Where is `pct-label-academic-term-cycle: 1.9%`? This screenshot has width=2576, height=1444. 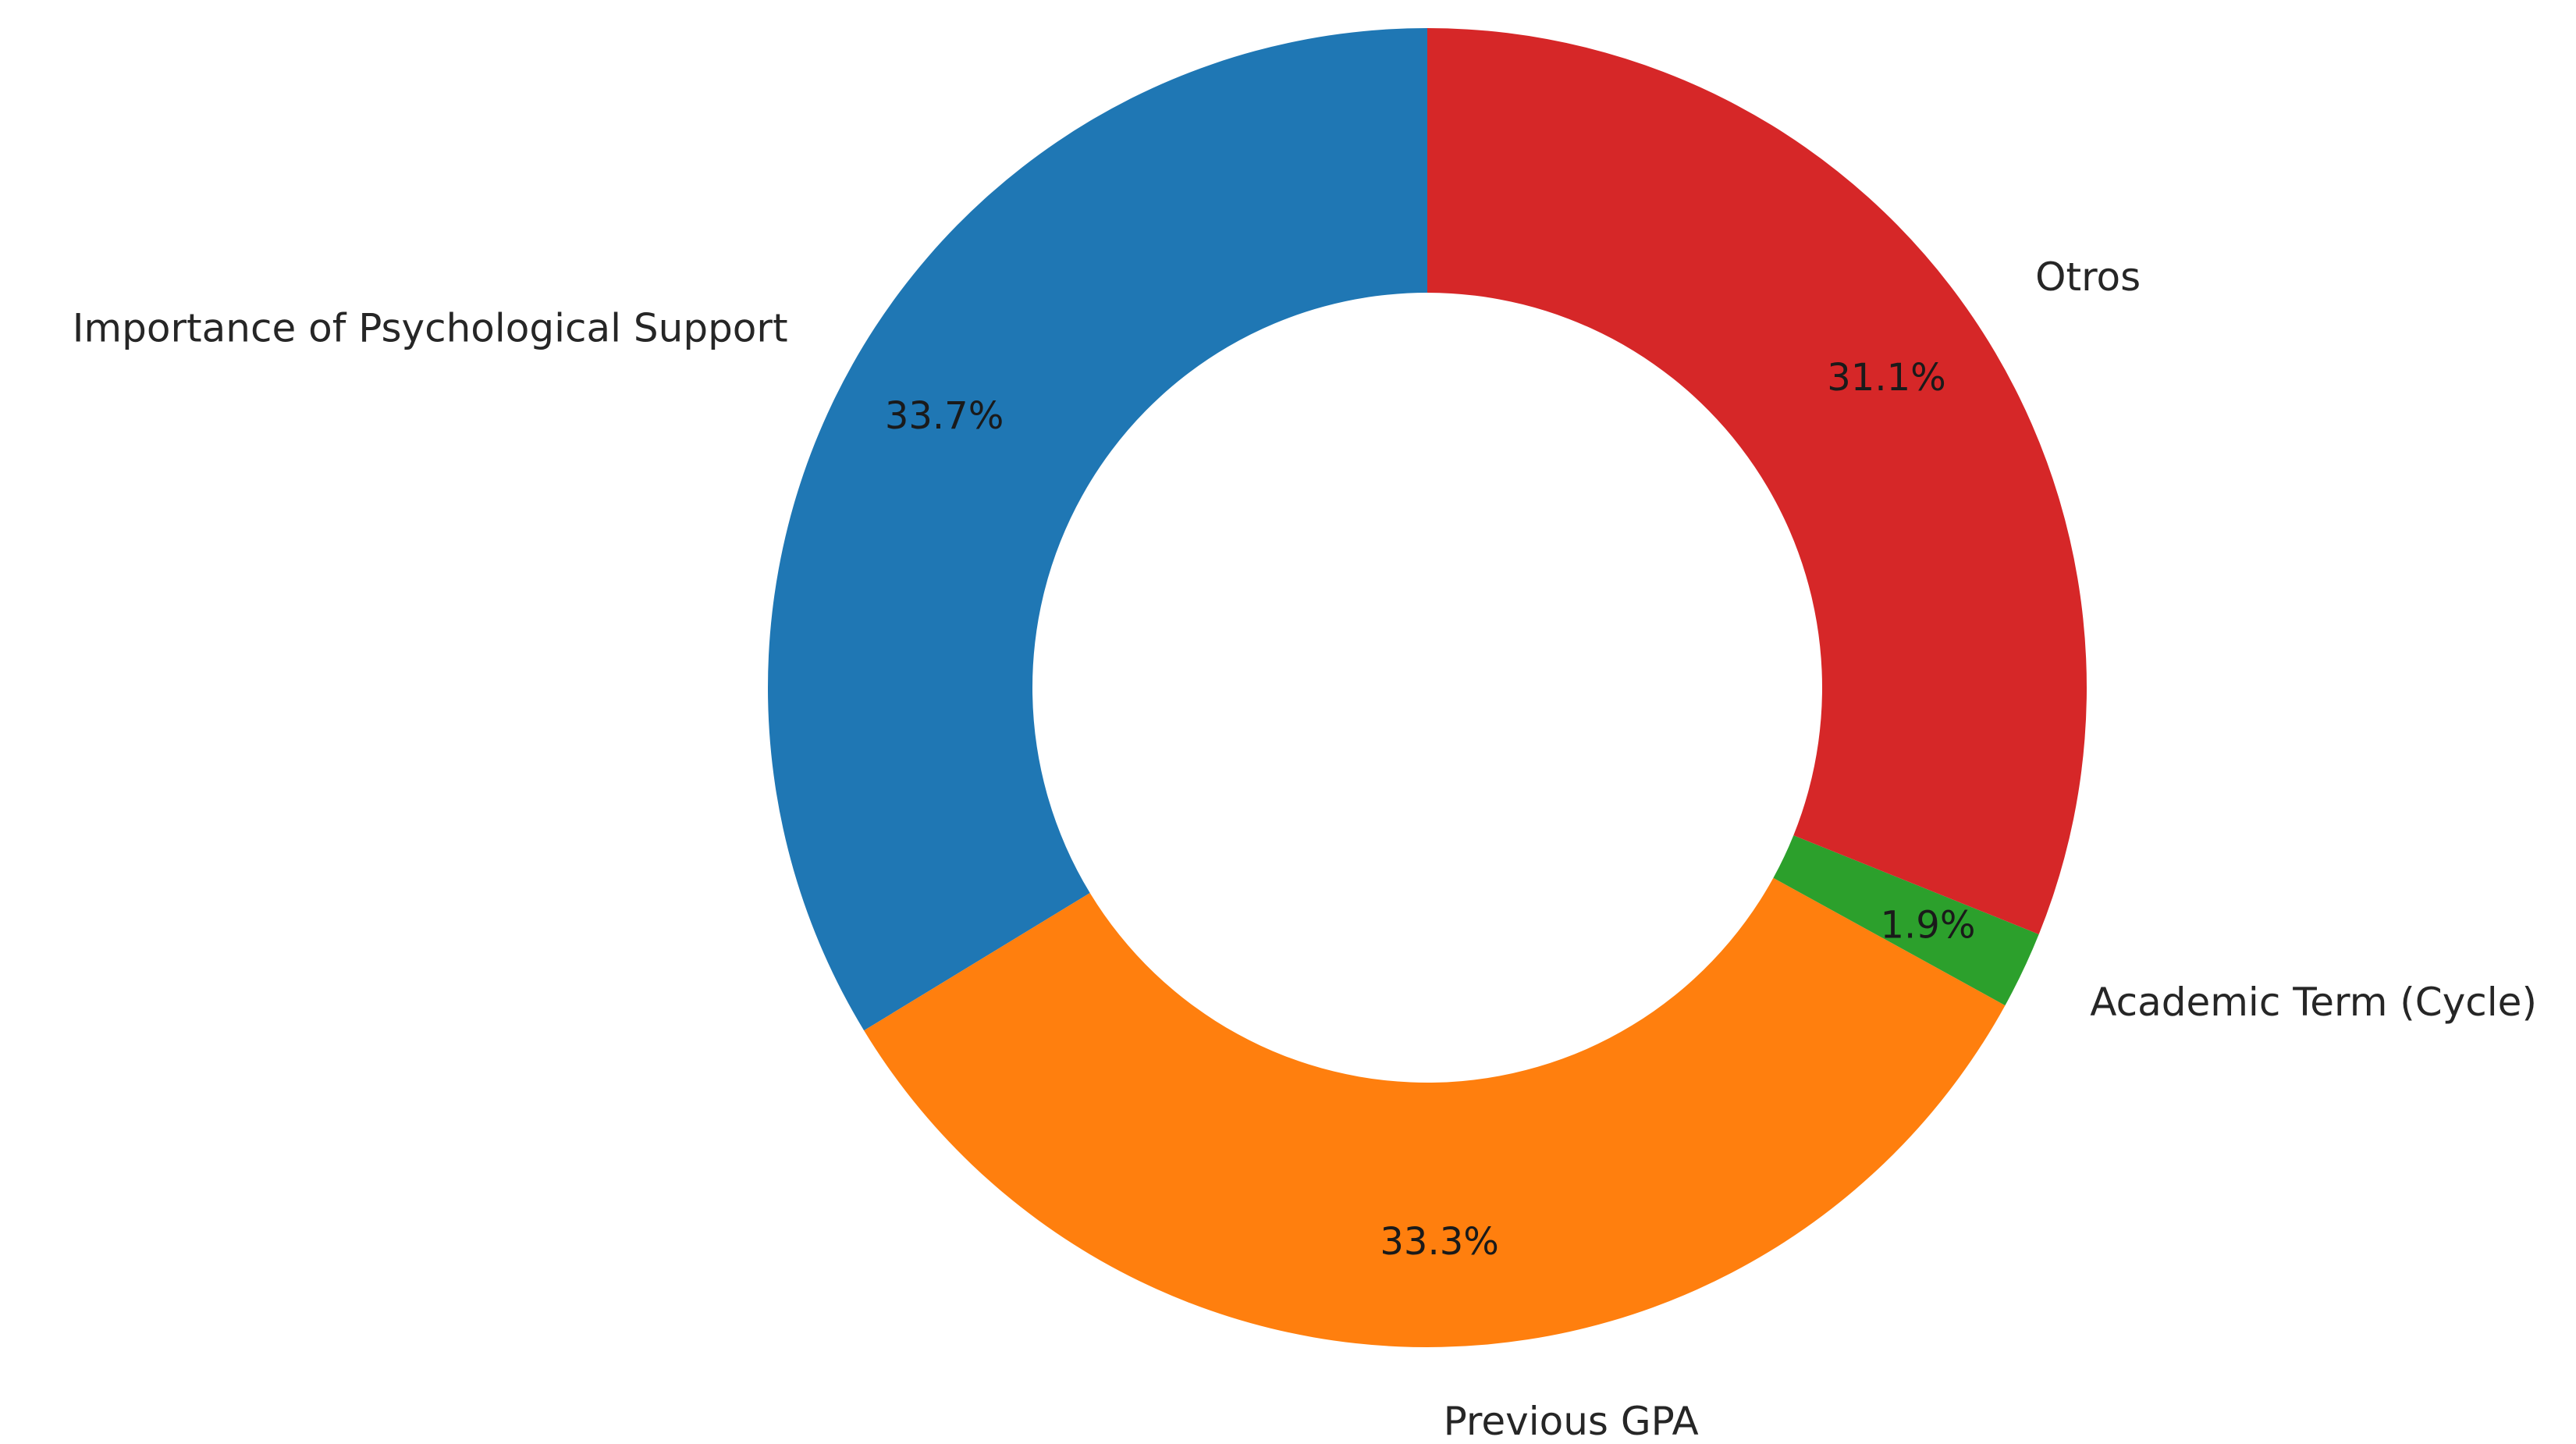 pct-label-academic-term-cycle: 1.9% is located at coordinates (1927, 925).